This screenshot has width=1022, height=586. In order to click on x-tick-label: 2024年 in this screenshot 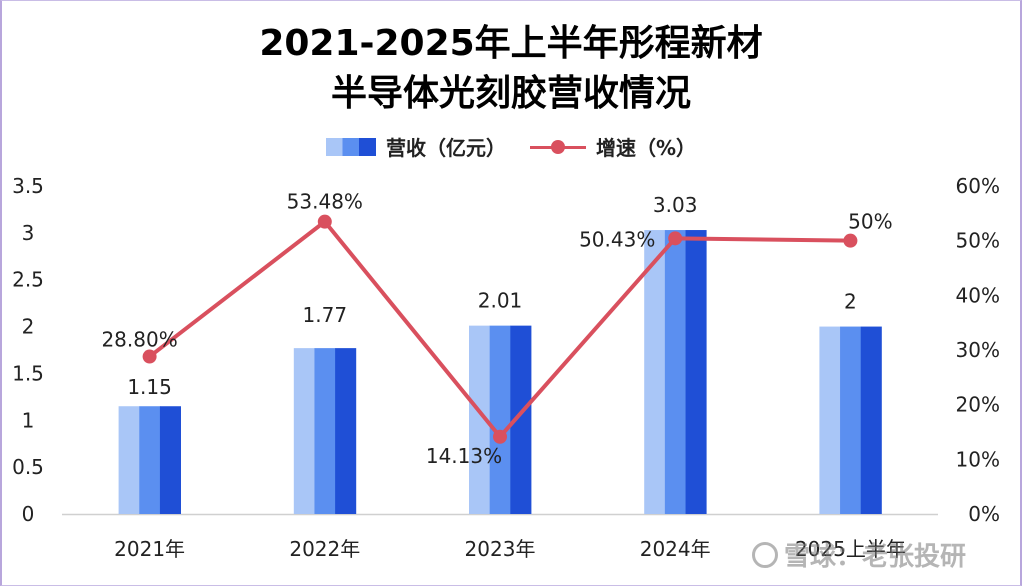, I will do `click(675, 549)`.